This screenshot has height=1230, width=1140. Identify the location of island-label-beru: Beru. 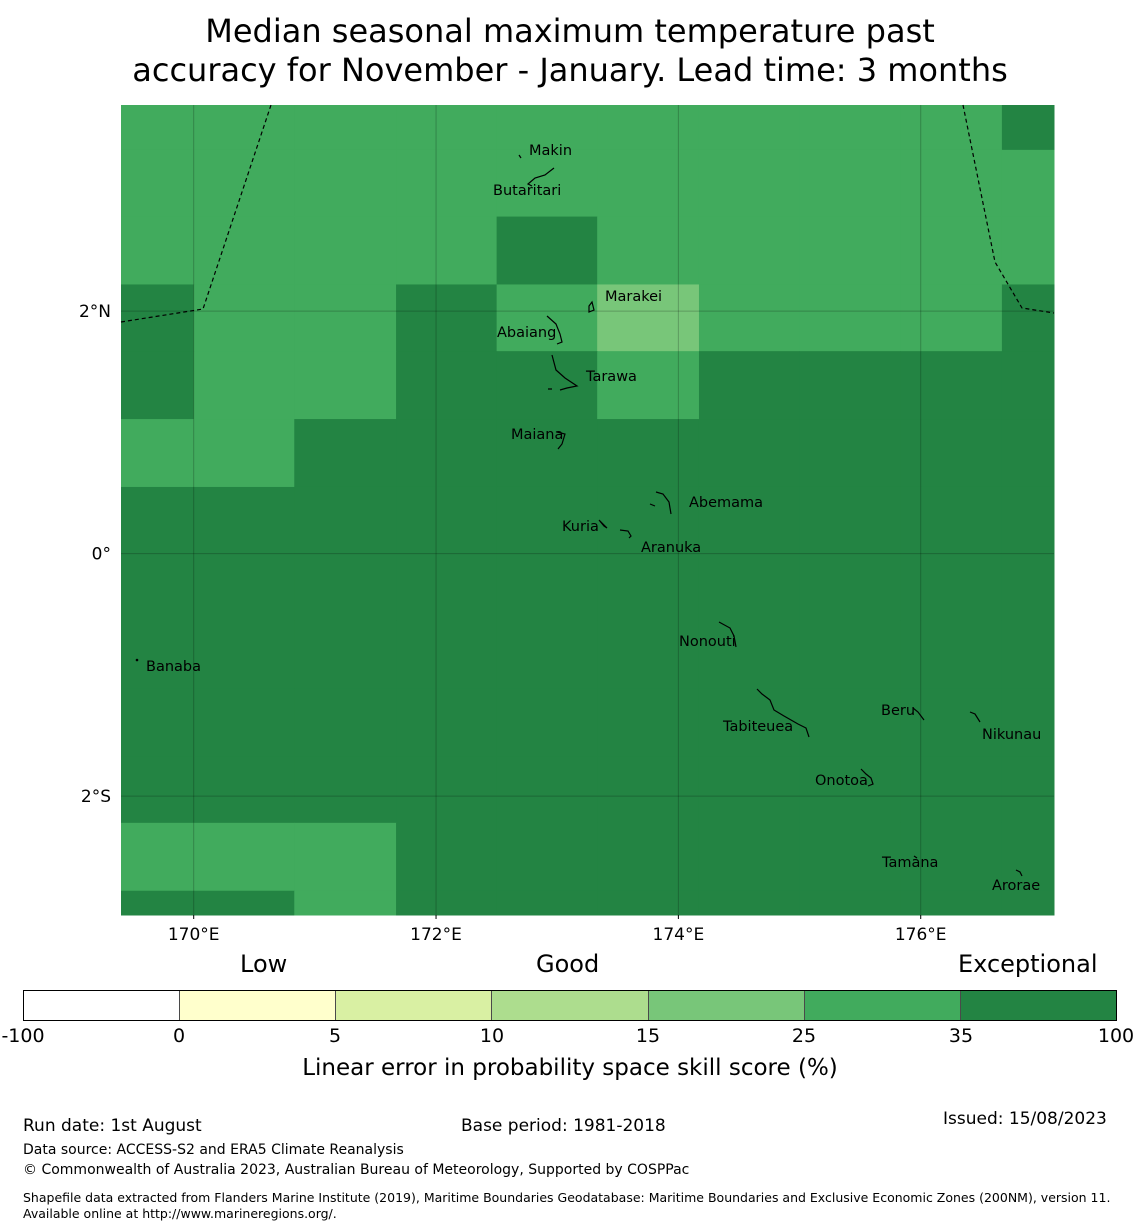
(898, 711).